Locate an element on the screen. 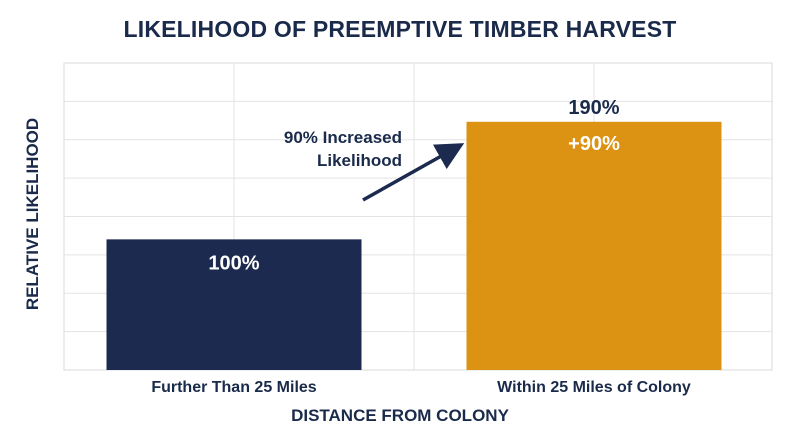 The width and height of the screenshot is (800, 447). y-axis-label: RELATIVE LIKELIHOOD is located at coordinates (32, 214).